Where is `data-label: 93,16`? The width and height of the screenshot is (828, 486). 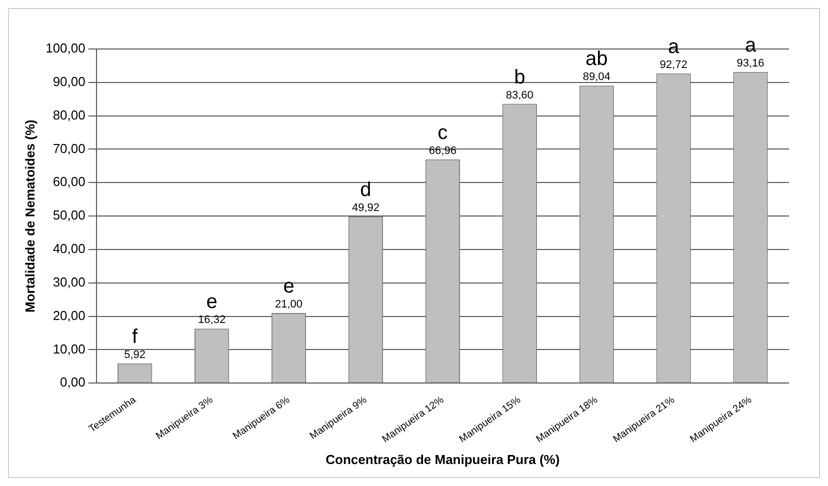 data-label: 93,16 is located at coordinates (750, 63).